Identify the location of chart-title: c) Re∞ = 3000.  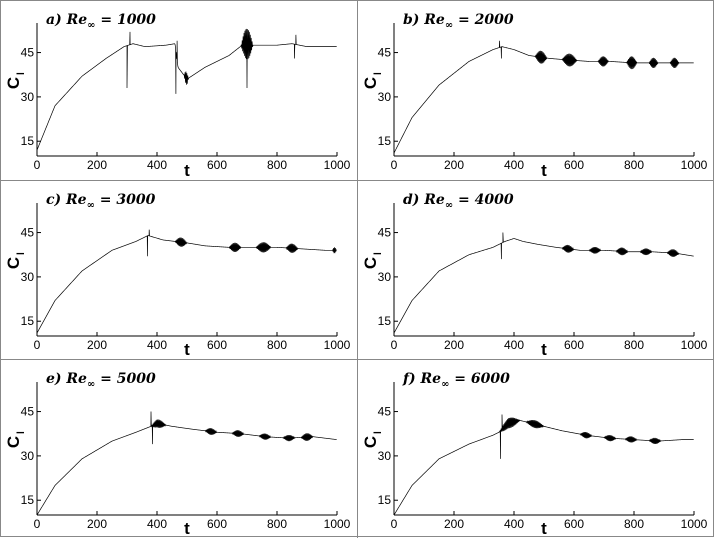
(101, 201).